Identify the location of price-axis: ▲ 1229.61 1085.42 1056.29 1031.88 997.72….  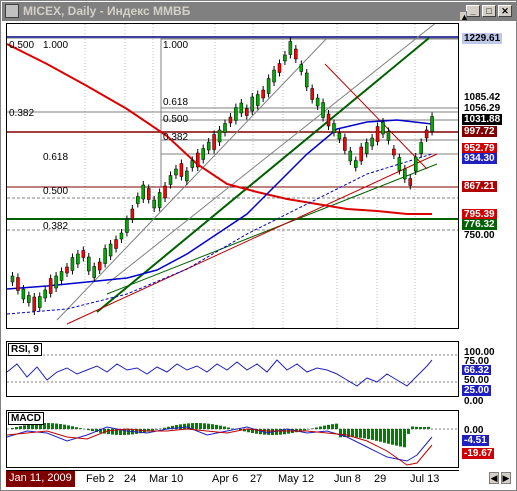
(486, 239).